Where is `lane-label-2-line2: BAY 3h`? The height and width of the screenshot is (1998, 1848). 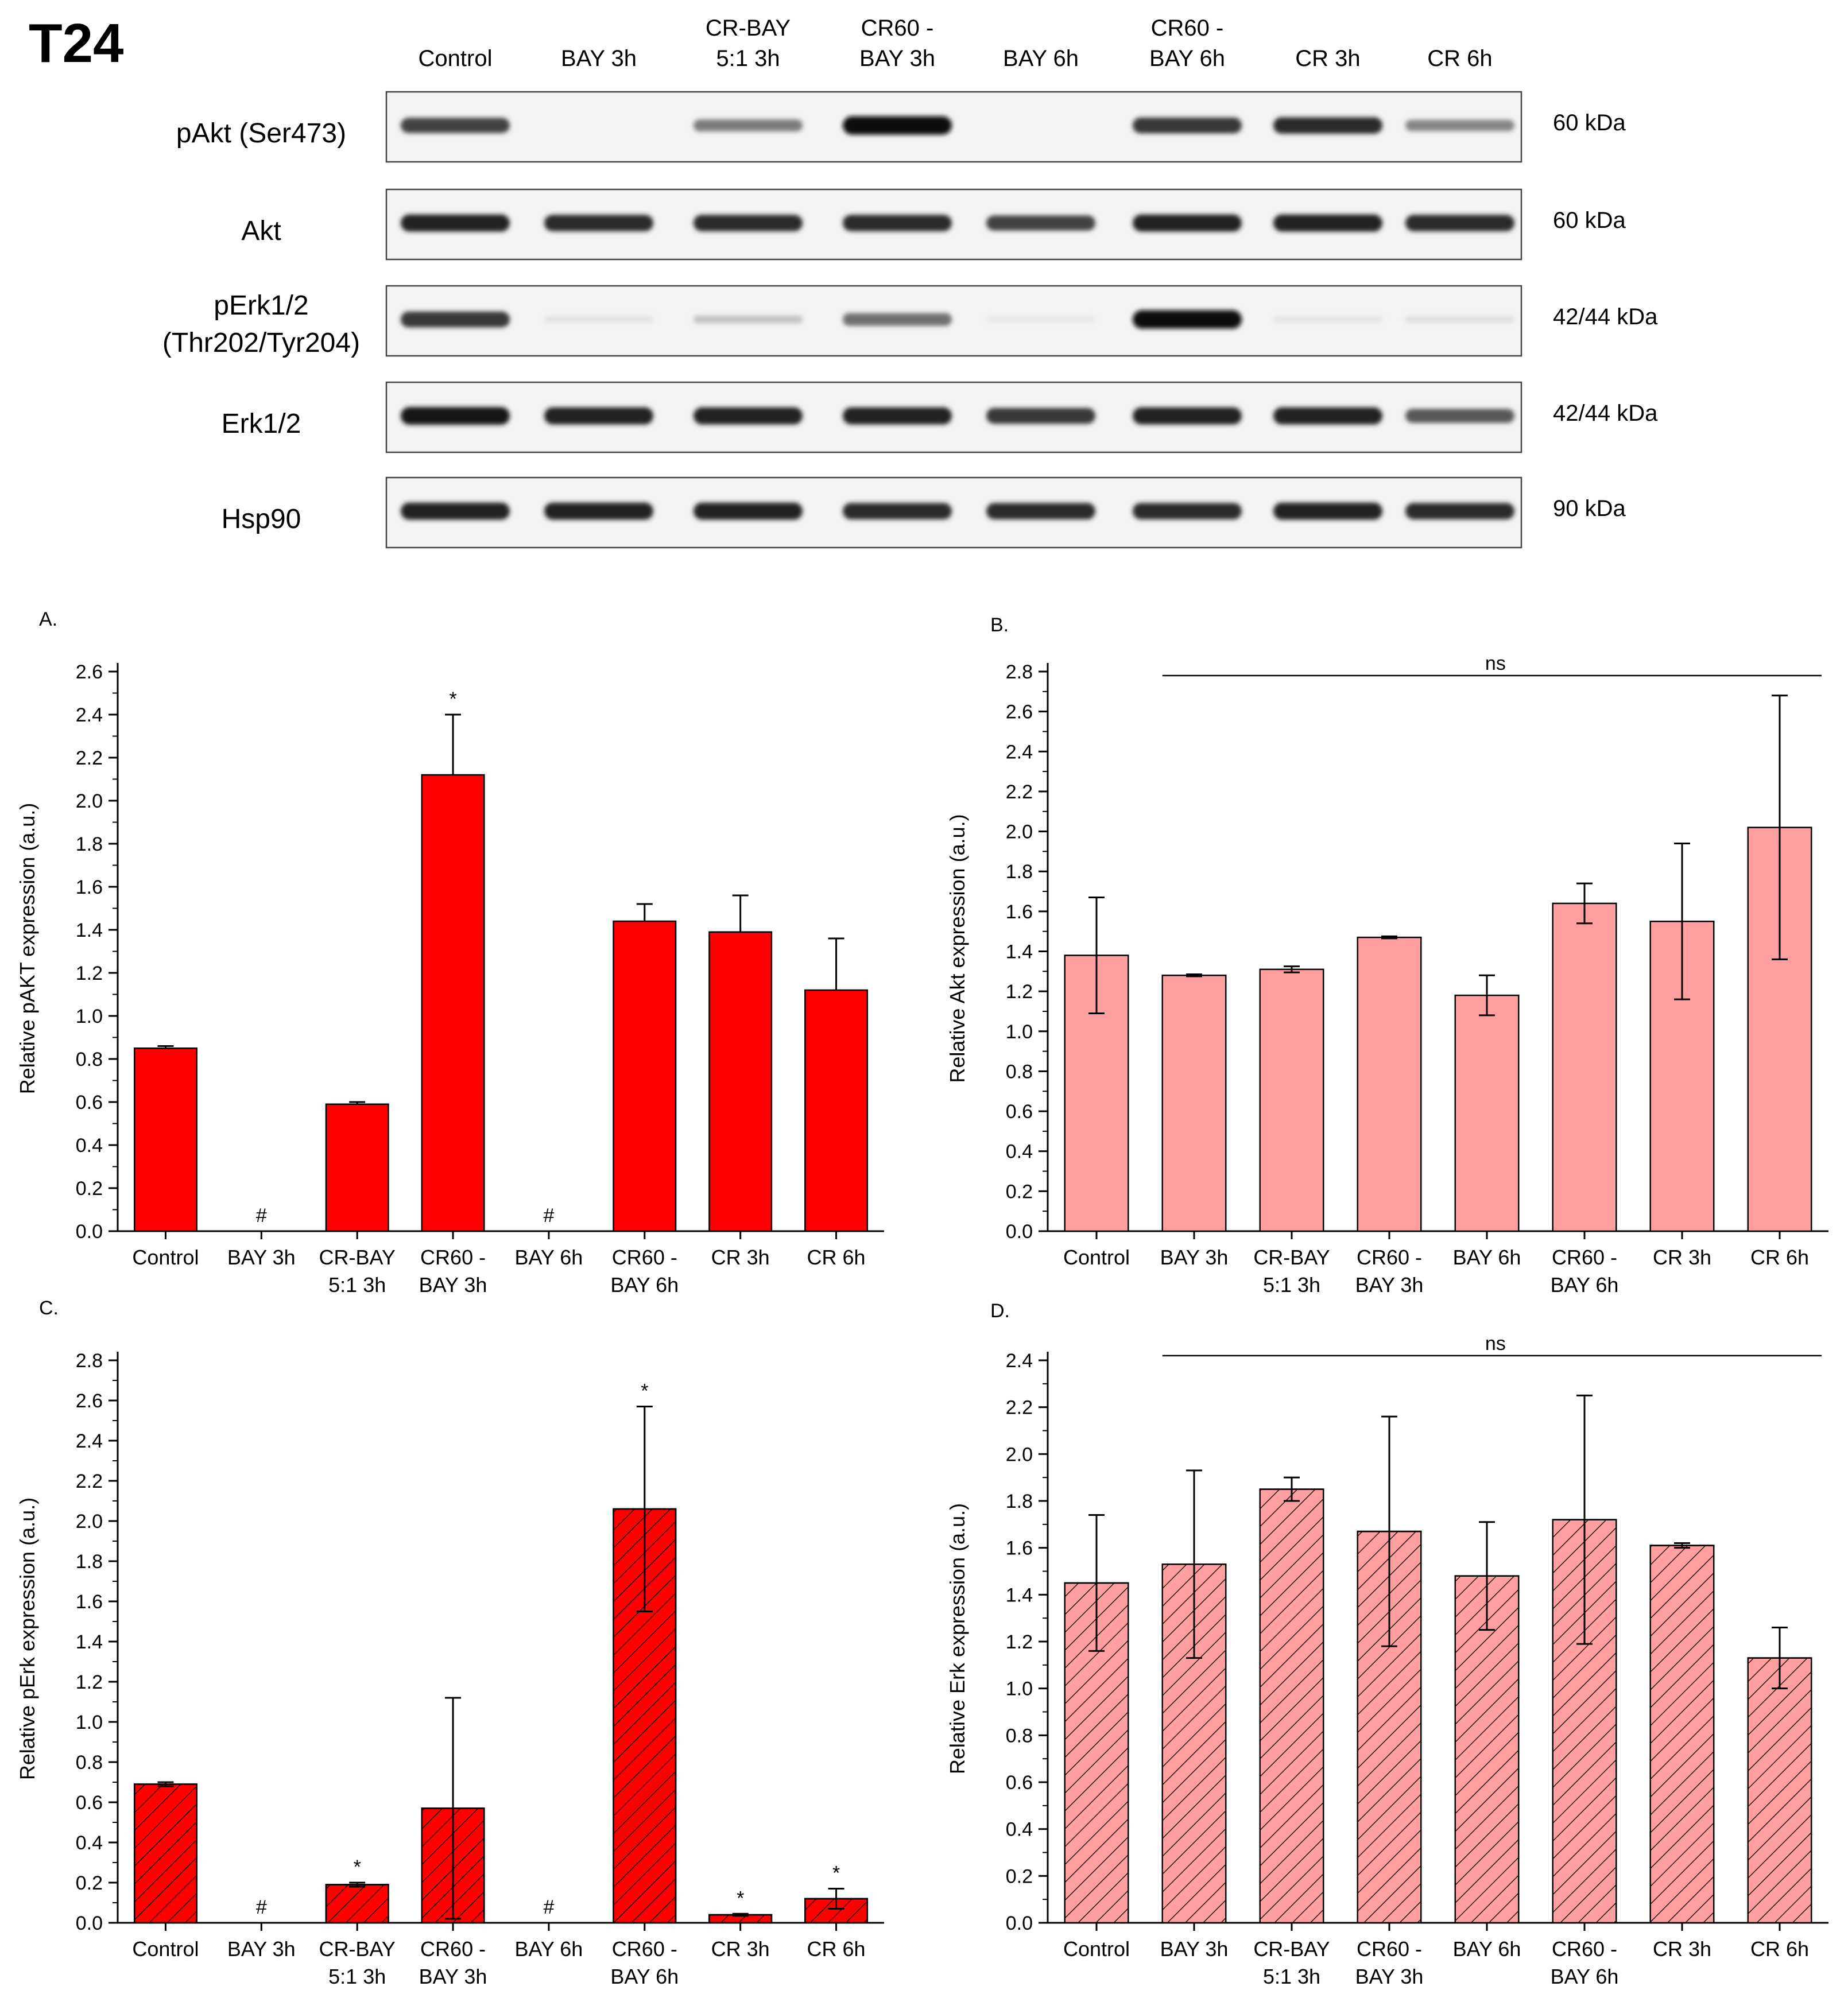
lane-label-2-line2: BAY 3h is located at coordinates (599, 59).